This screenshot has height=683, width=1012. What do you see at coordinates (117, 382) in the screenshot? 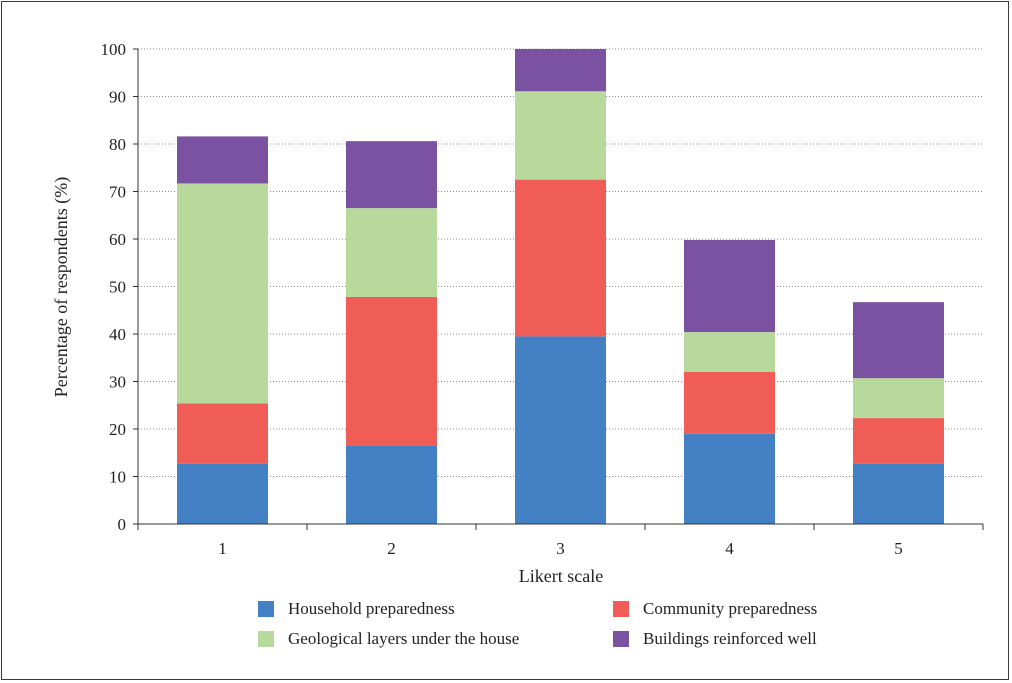
I see `y-tick-label: 30` at bounding box center [117, 382].